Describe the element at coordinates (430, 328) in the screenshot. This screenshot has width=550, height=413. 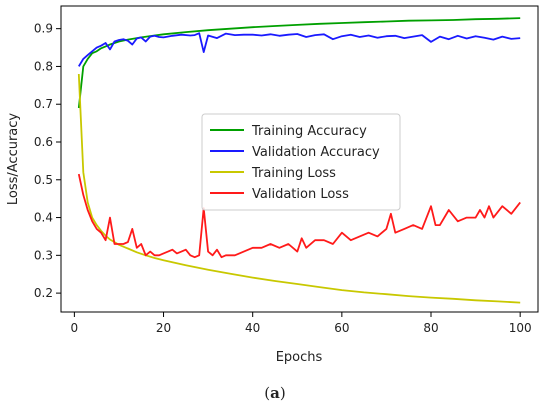
I see `x-tick-label: 80` at that location.